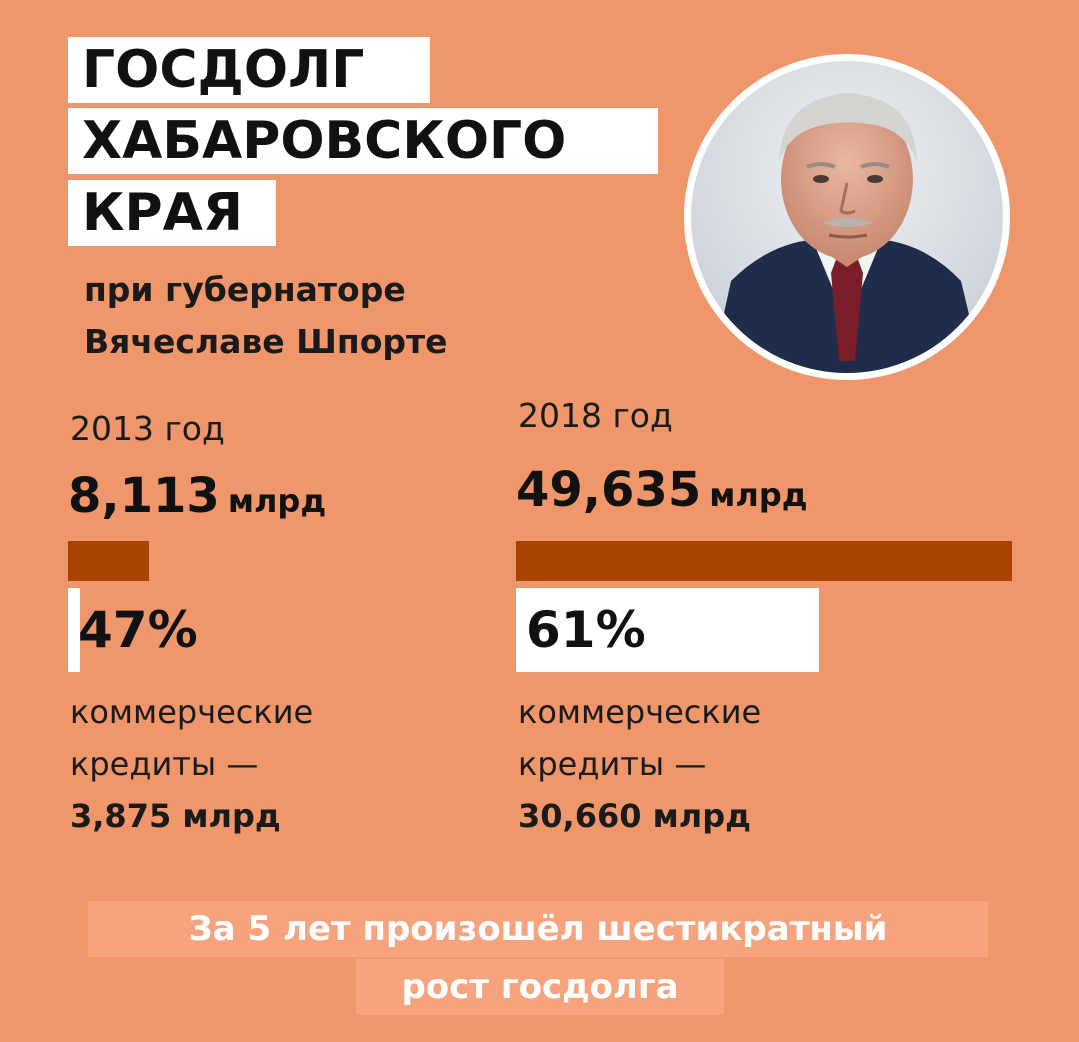 The width and height of the screenshot is (1079, 1042). I want to click on debt-bar-2018, so click(764, 561).